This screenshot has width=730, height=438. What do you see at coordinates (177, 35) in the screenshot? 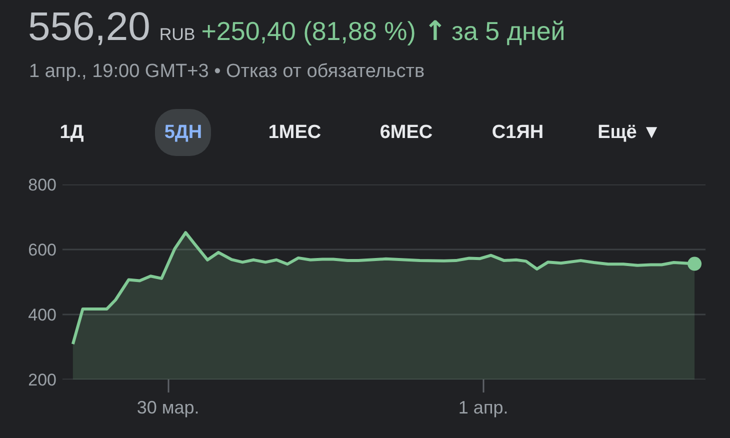
I see `text: RUB` at bounding box center [177, 35].